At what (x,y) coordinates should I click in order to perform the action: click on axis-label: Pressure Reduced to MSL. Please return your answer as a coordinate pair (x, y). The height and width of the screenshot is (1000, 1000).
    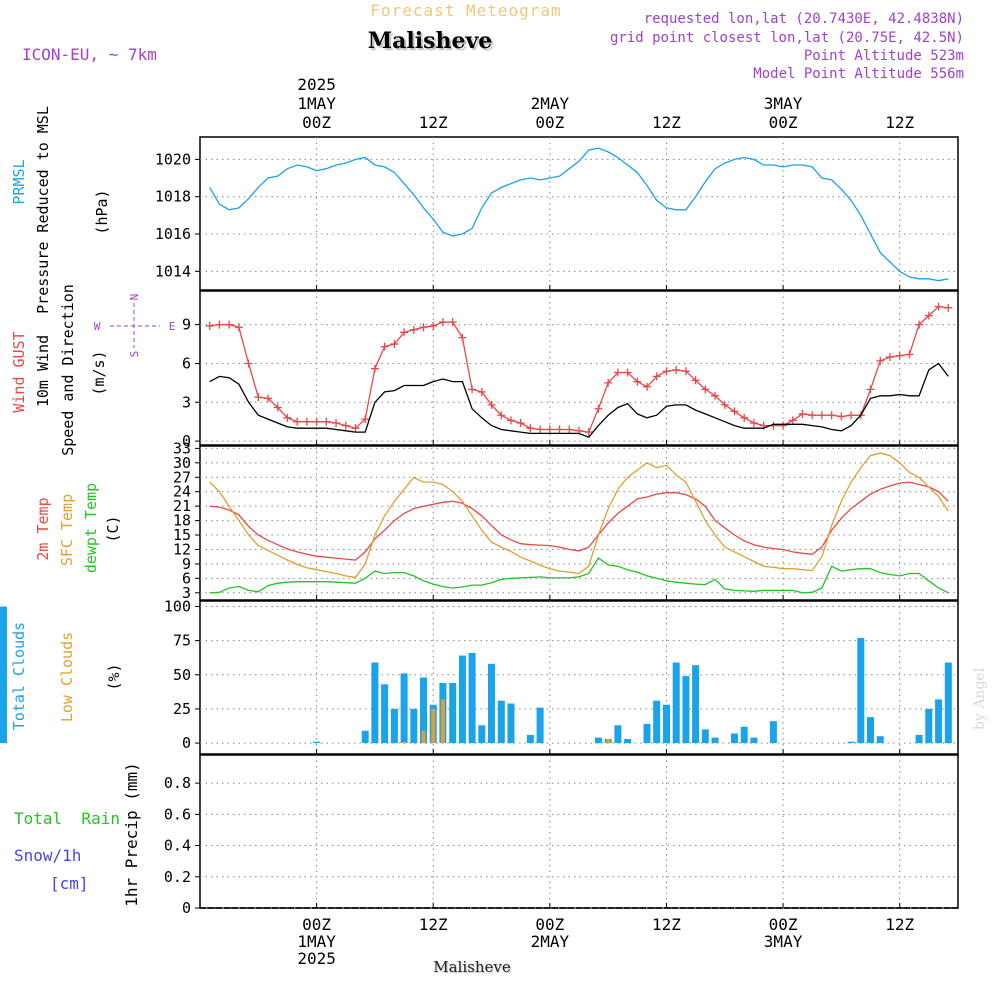
    Looking at the image, I should click on (43, 210).